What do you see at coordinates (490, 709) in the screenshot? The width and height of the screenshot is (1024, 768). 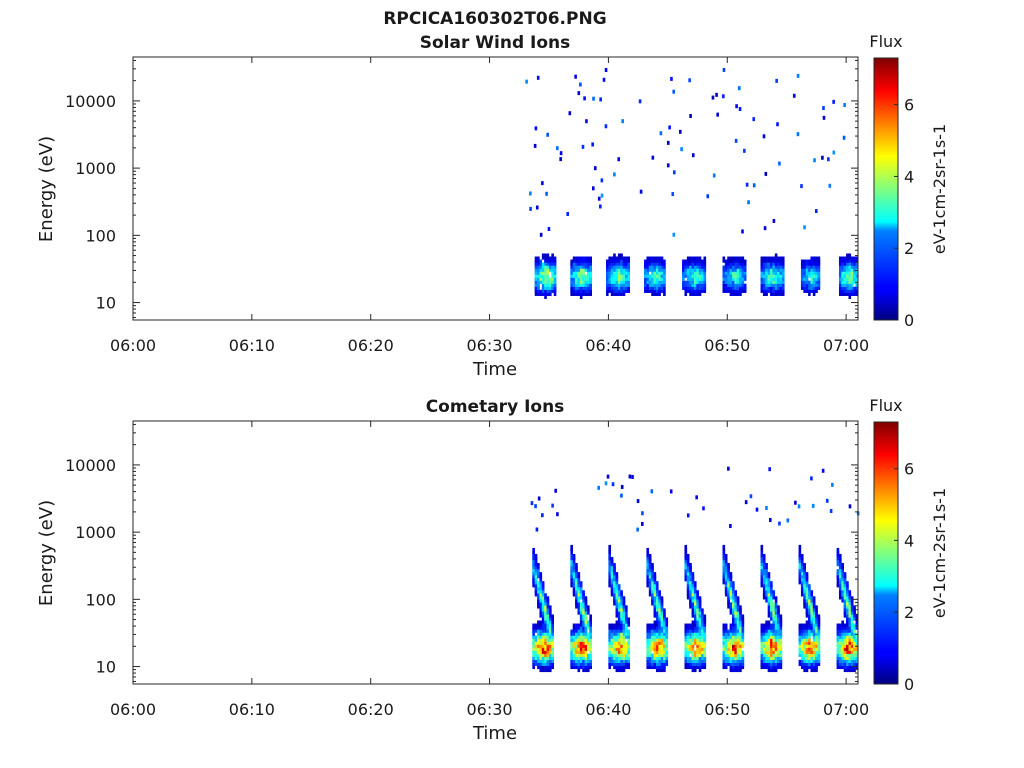 I see `x-tick-label: 06:30` at bounding box center [490, 709].